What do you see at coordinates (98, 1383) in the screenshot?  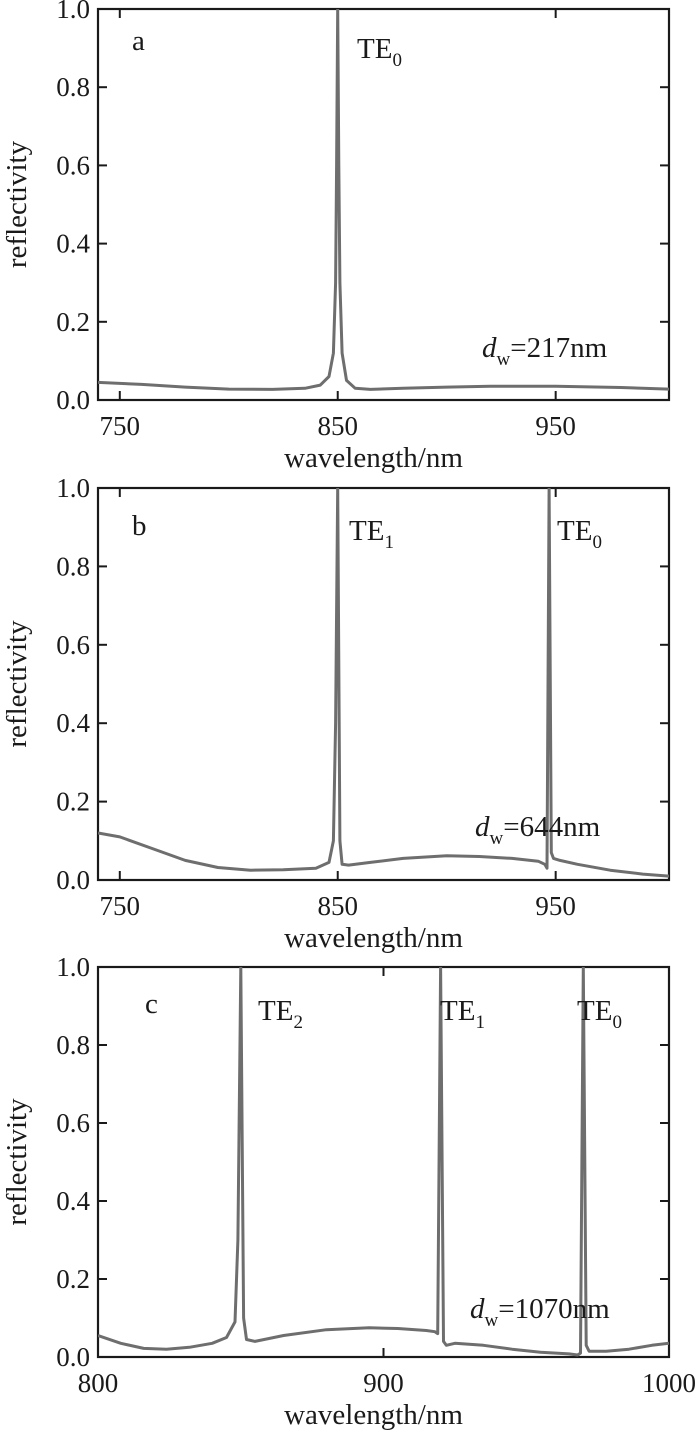 I see `x-tick-label: 800` at bounding box center [98, 1383].